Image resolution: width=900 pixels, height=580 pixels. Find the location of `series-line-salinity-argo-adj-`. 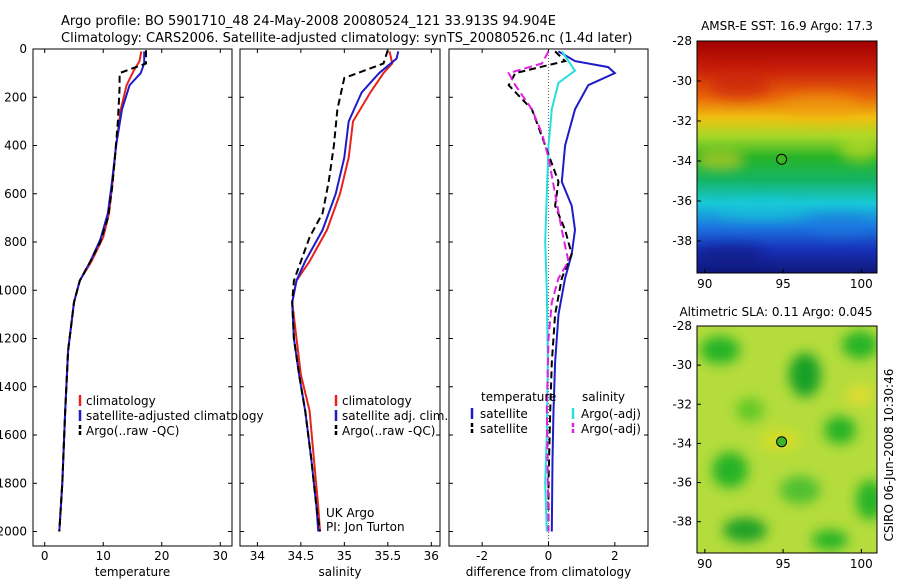

series-line-salinity-argo-adj- is located at coordinates (538, 291).